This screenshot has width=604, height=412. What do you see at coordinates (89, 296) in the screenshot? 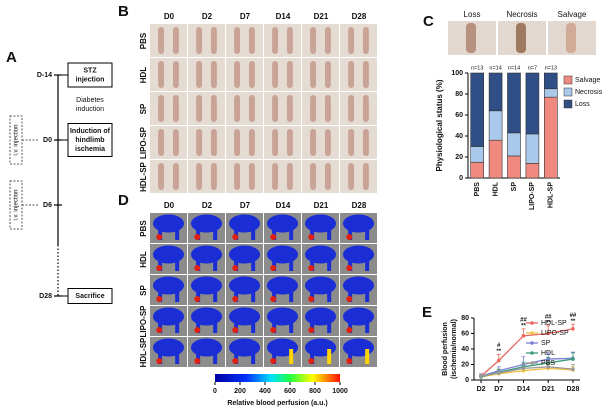
I see `event-text: Sacrifice` at bounding box center [89, 296].